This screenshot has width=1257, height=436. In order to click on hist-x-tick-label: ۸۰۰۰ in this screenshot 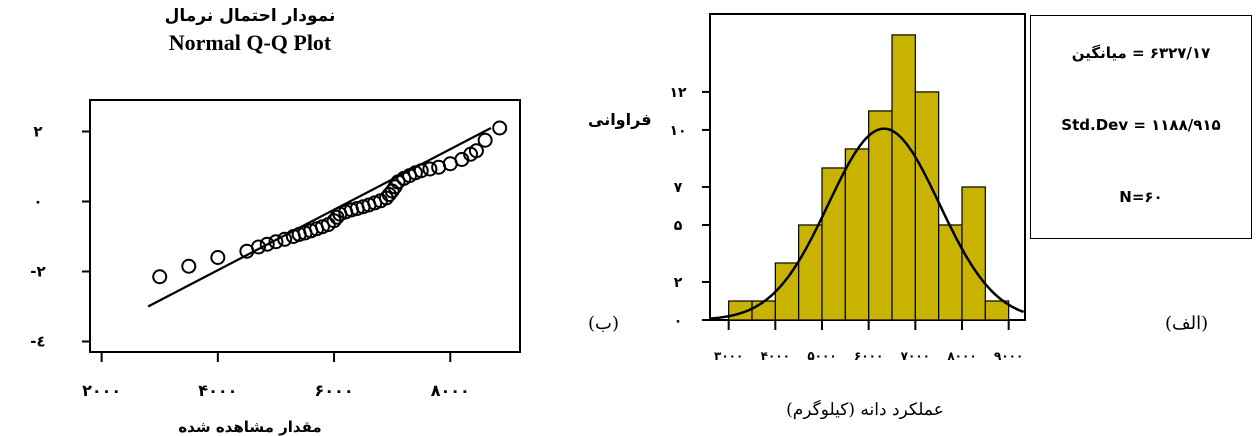, I will do `click(961, 356)`.